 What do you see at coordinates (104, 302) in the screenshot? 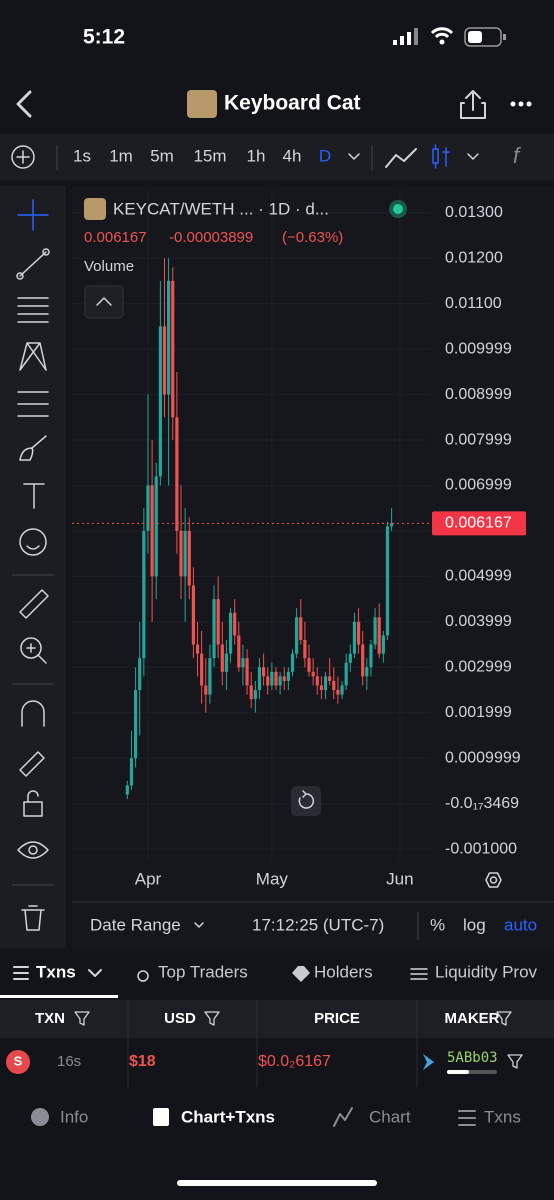
I see `collapse-button` at bounding box center [104, 302].